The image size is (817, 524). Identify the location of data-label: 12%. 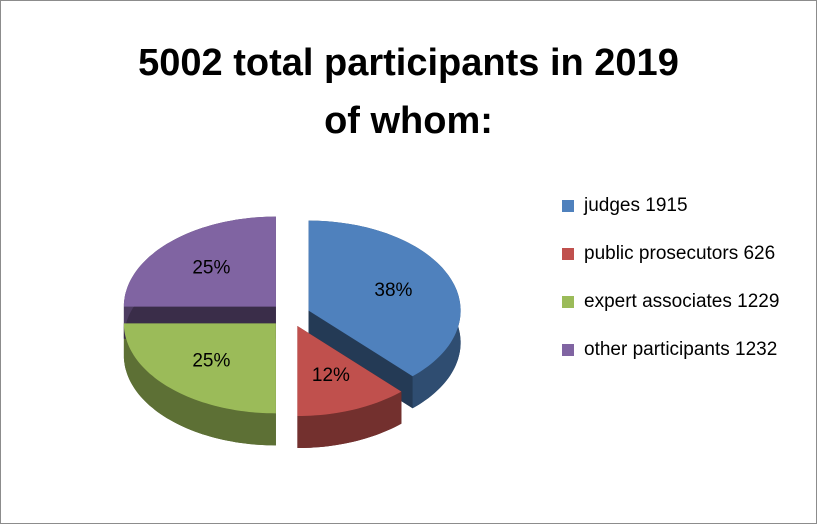
(331, 375).